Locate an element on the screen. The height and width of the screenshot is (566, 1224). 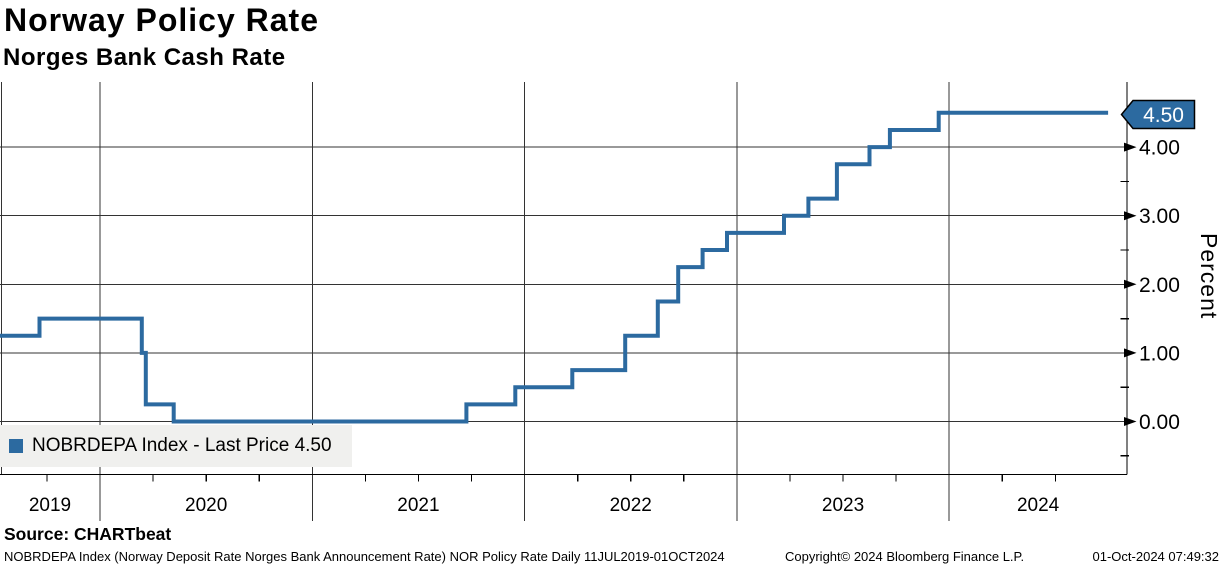
source-line: Source: CHARTbeat is located at coordinates (88, 534).